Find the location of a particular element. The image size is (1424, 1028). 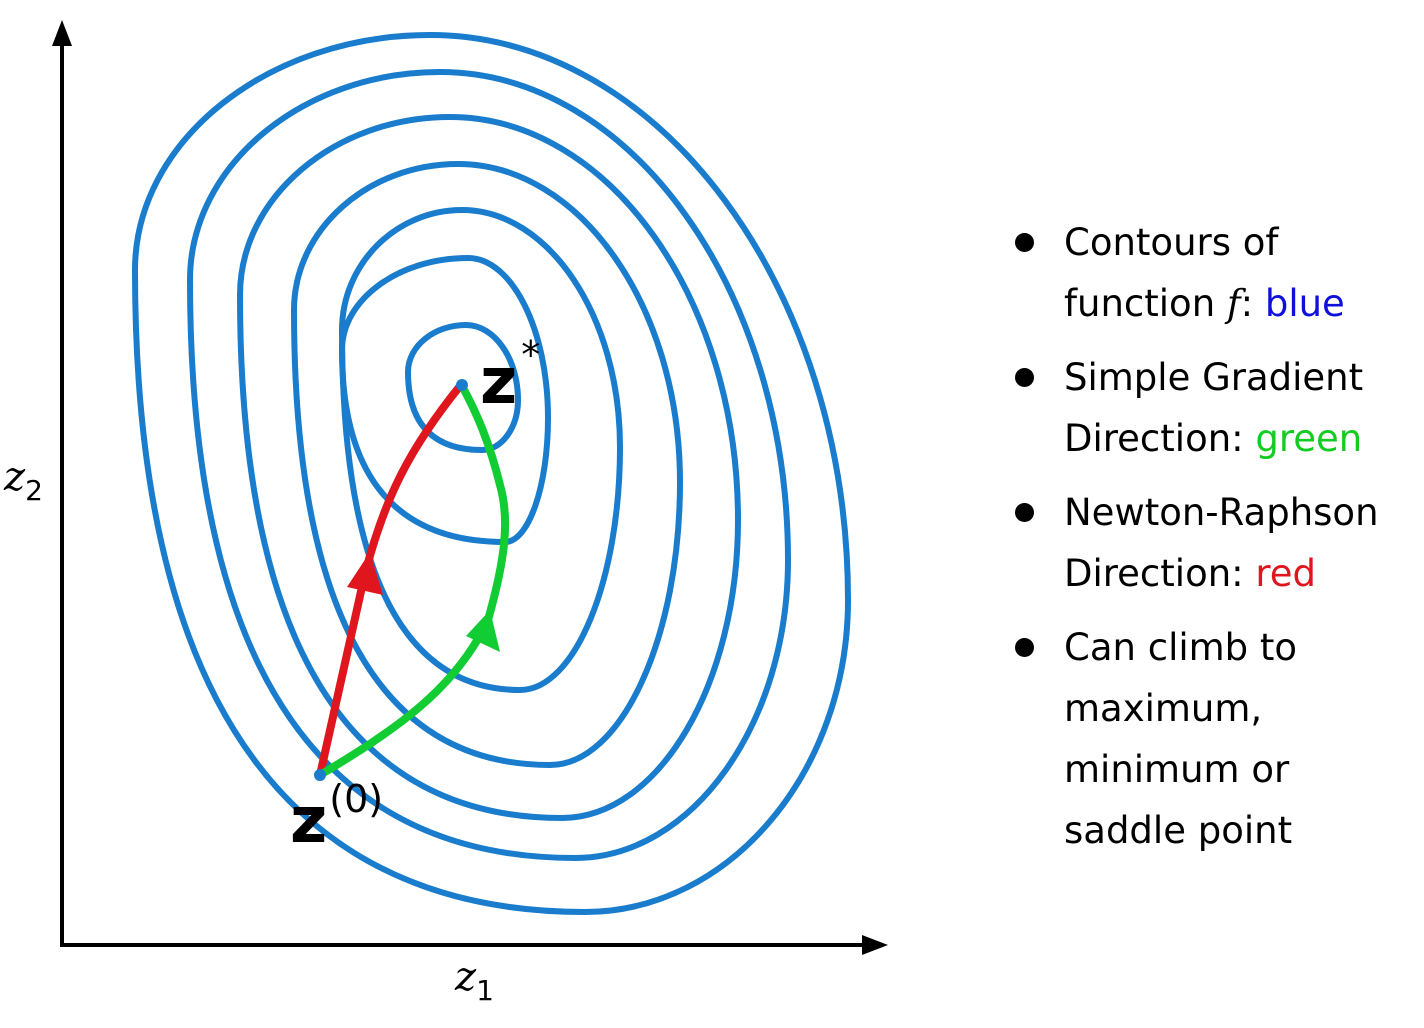

start-superscript: (0) is located at coordinates (356, 799).